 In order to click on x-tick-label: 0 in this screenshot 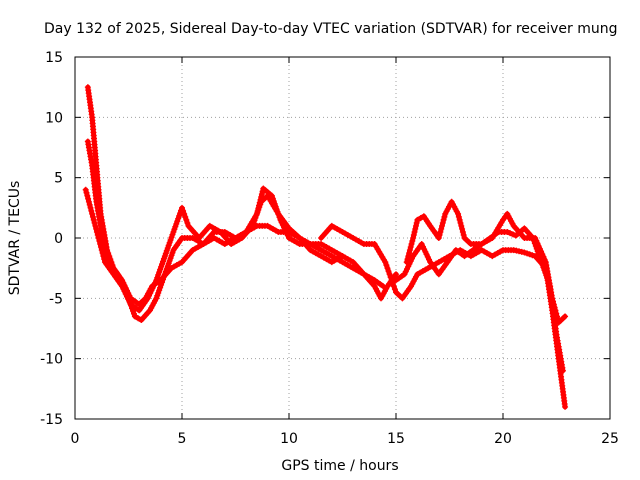, I will do `click(75, 439)`.